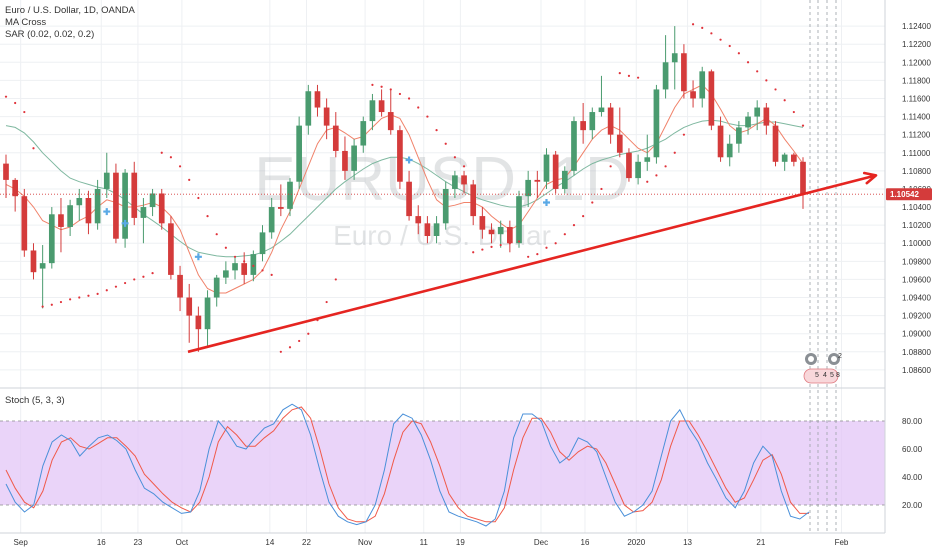 This screenshot has height=550, width=932. What do you see at coordinates (365, 542) in the screenshot?
I see `time-tick-label: Nov` at bounding box center [365, 542].